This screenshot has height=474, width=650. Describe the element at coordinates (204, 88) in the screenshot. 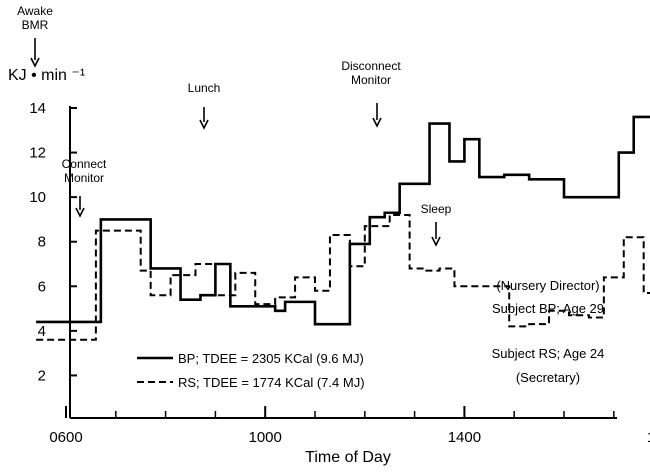

I see `annotation-lunch-text: Lunch` at that location.